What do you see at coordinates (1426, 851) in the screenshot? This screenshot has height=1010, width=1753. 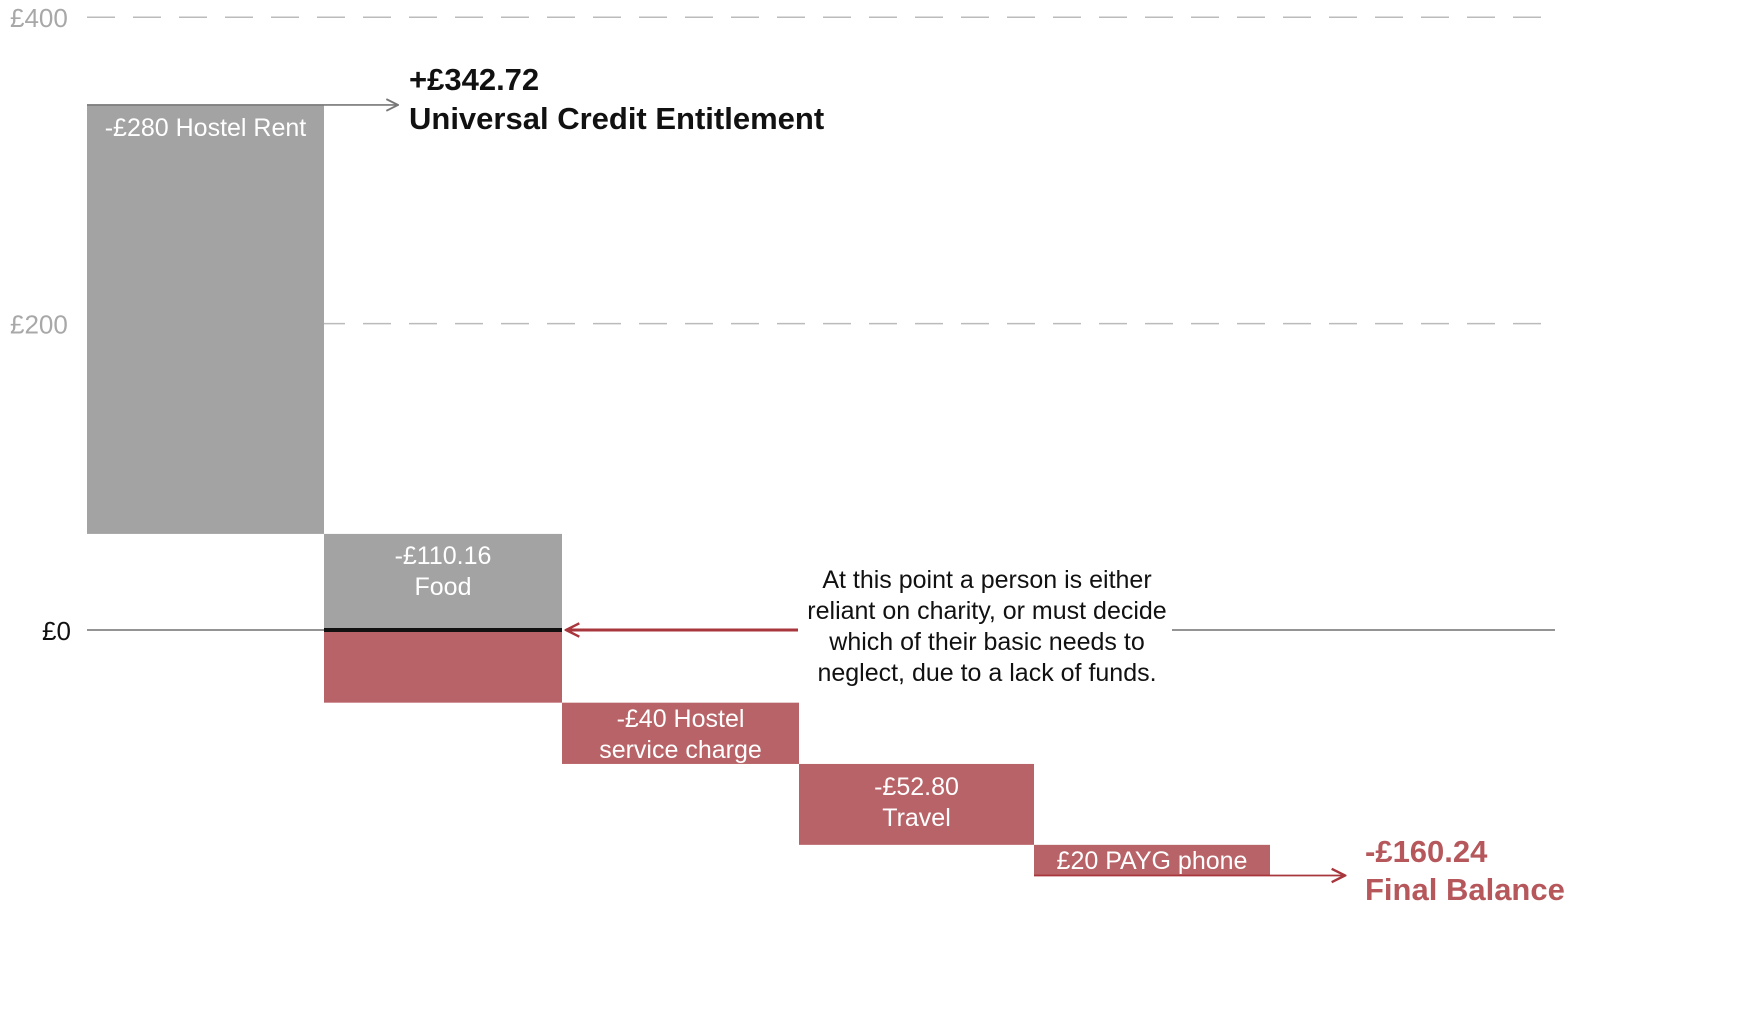 I see `final-balance-amount: -£160.24` at bounding box center [1426, 851].